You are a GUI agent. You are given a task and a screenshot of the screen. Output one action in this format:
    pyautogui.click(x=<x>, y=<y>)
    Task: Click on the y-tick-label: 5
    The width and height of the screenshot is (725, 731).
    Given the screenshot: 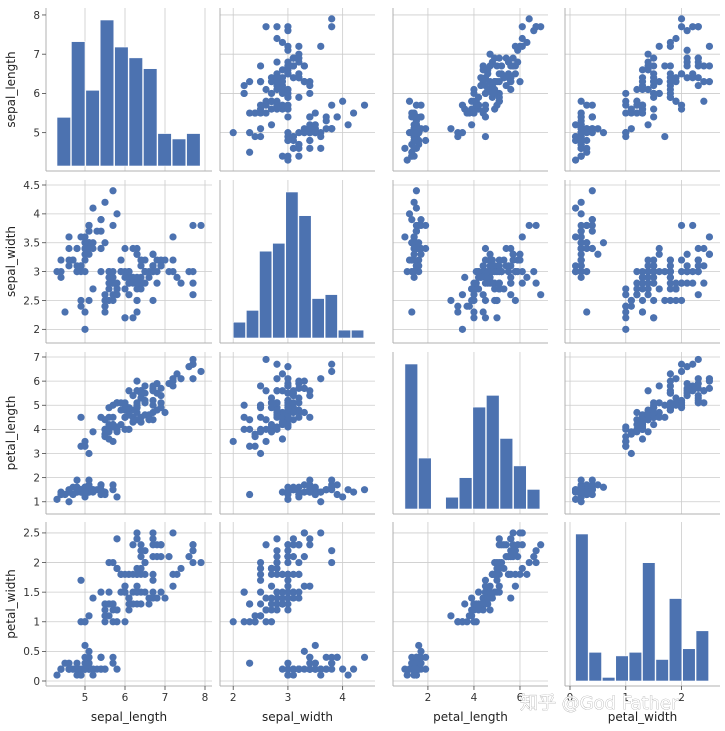 What is the action you would take?
    pyautogui.click(x=36, y=133)
    